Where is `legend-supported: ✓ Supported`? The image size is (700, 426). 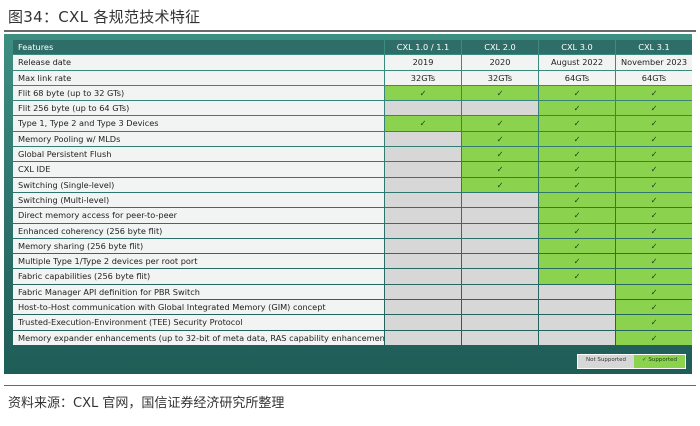
legend-supported: ✓ Supported is located at coordinates (659, 361).